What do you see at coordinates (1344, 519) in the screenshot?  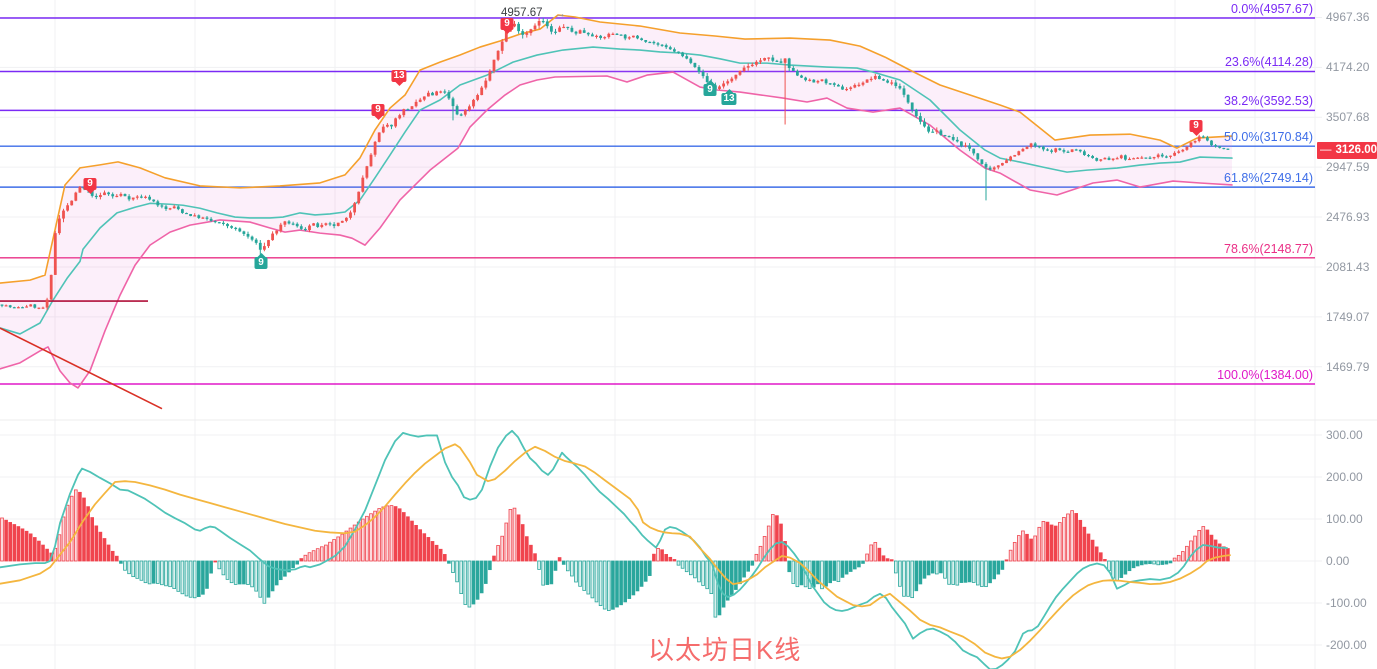 I see `macd-axis-label: 100.00` at bounding box center [1344, 519].